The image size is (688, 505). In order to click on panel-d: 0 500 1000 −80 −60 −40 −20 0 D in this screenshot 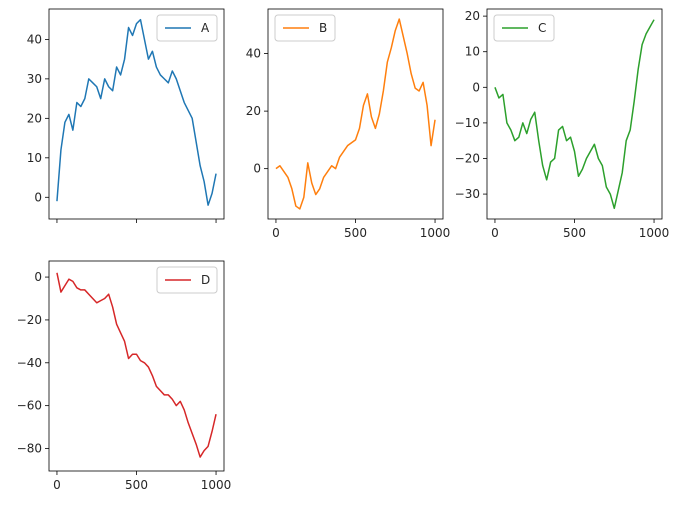, I will do `click(124, 376)`.